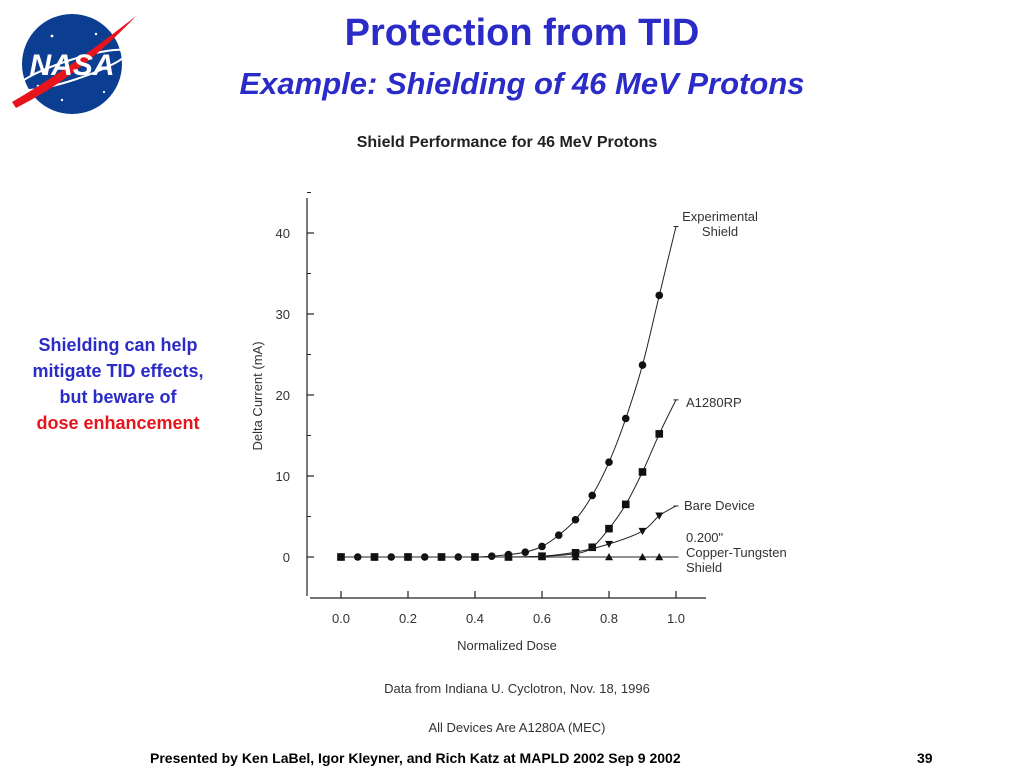 The image size is (1024, 768). I want to click on x-axis-label: Normalized Dose, so click(507, 645).